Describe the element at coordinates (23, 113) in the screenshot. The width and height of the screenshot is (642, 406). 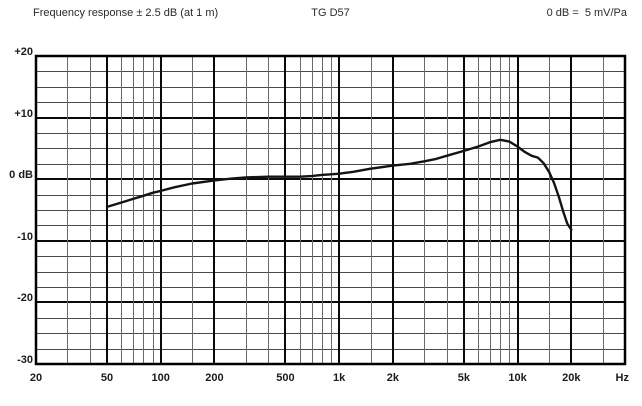
I see `y-tick-label: +10` at that location.